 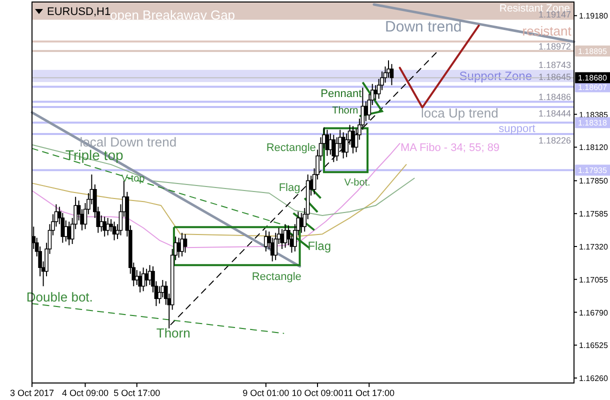 I want to click on y-tick-label: 1.18385, so click(x=593, y=115).